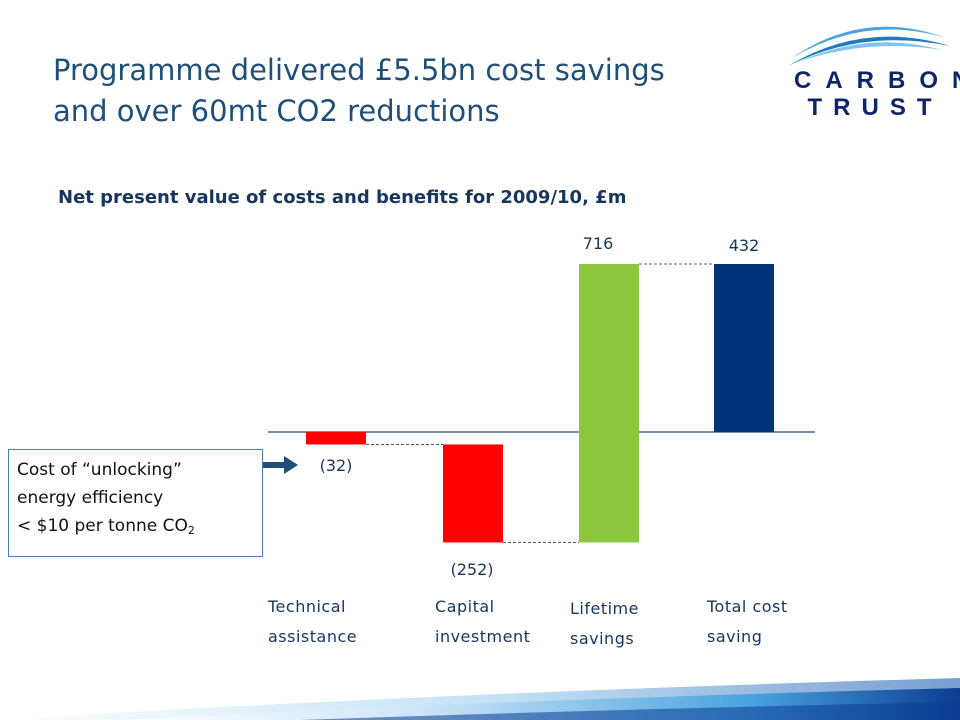 This screenshot has height=720, width=960. What do you see at coordinates (604, 608) in the screenshot?
I see `x-label-line: Lifetime` at bounding box center [604, 608].